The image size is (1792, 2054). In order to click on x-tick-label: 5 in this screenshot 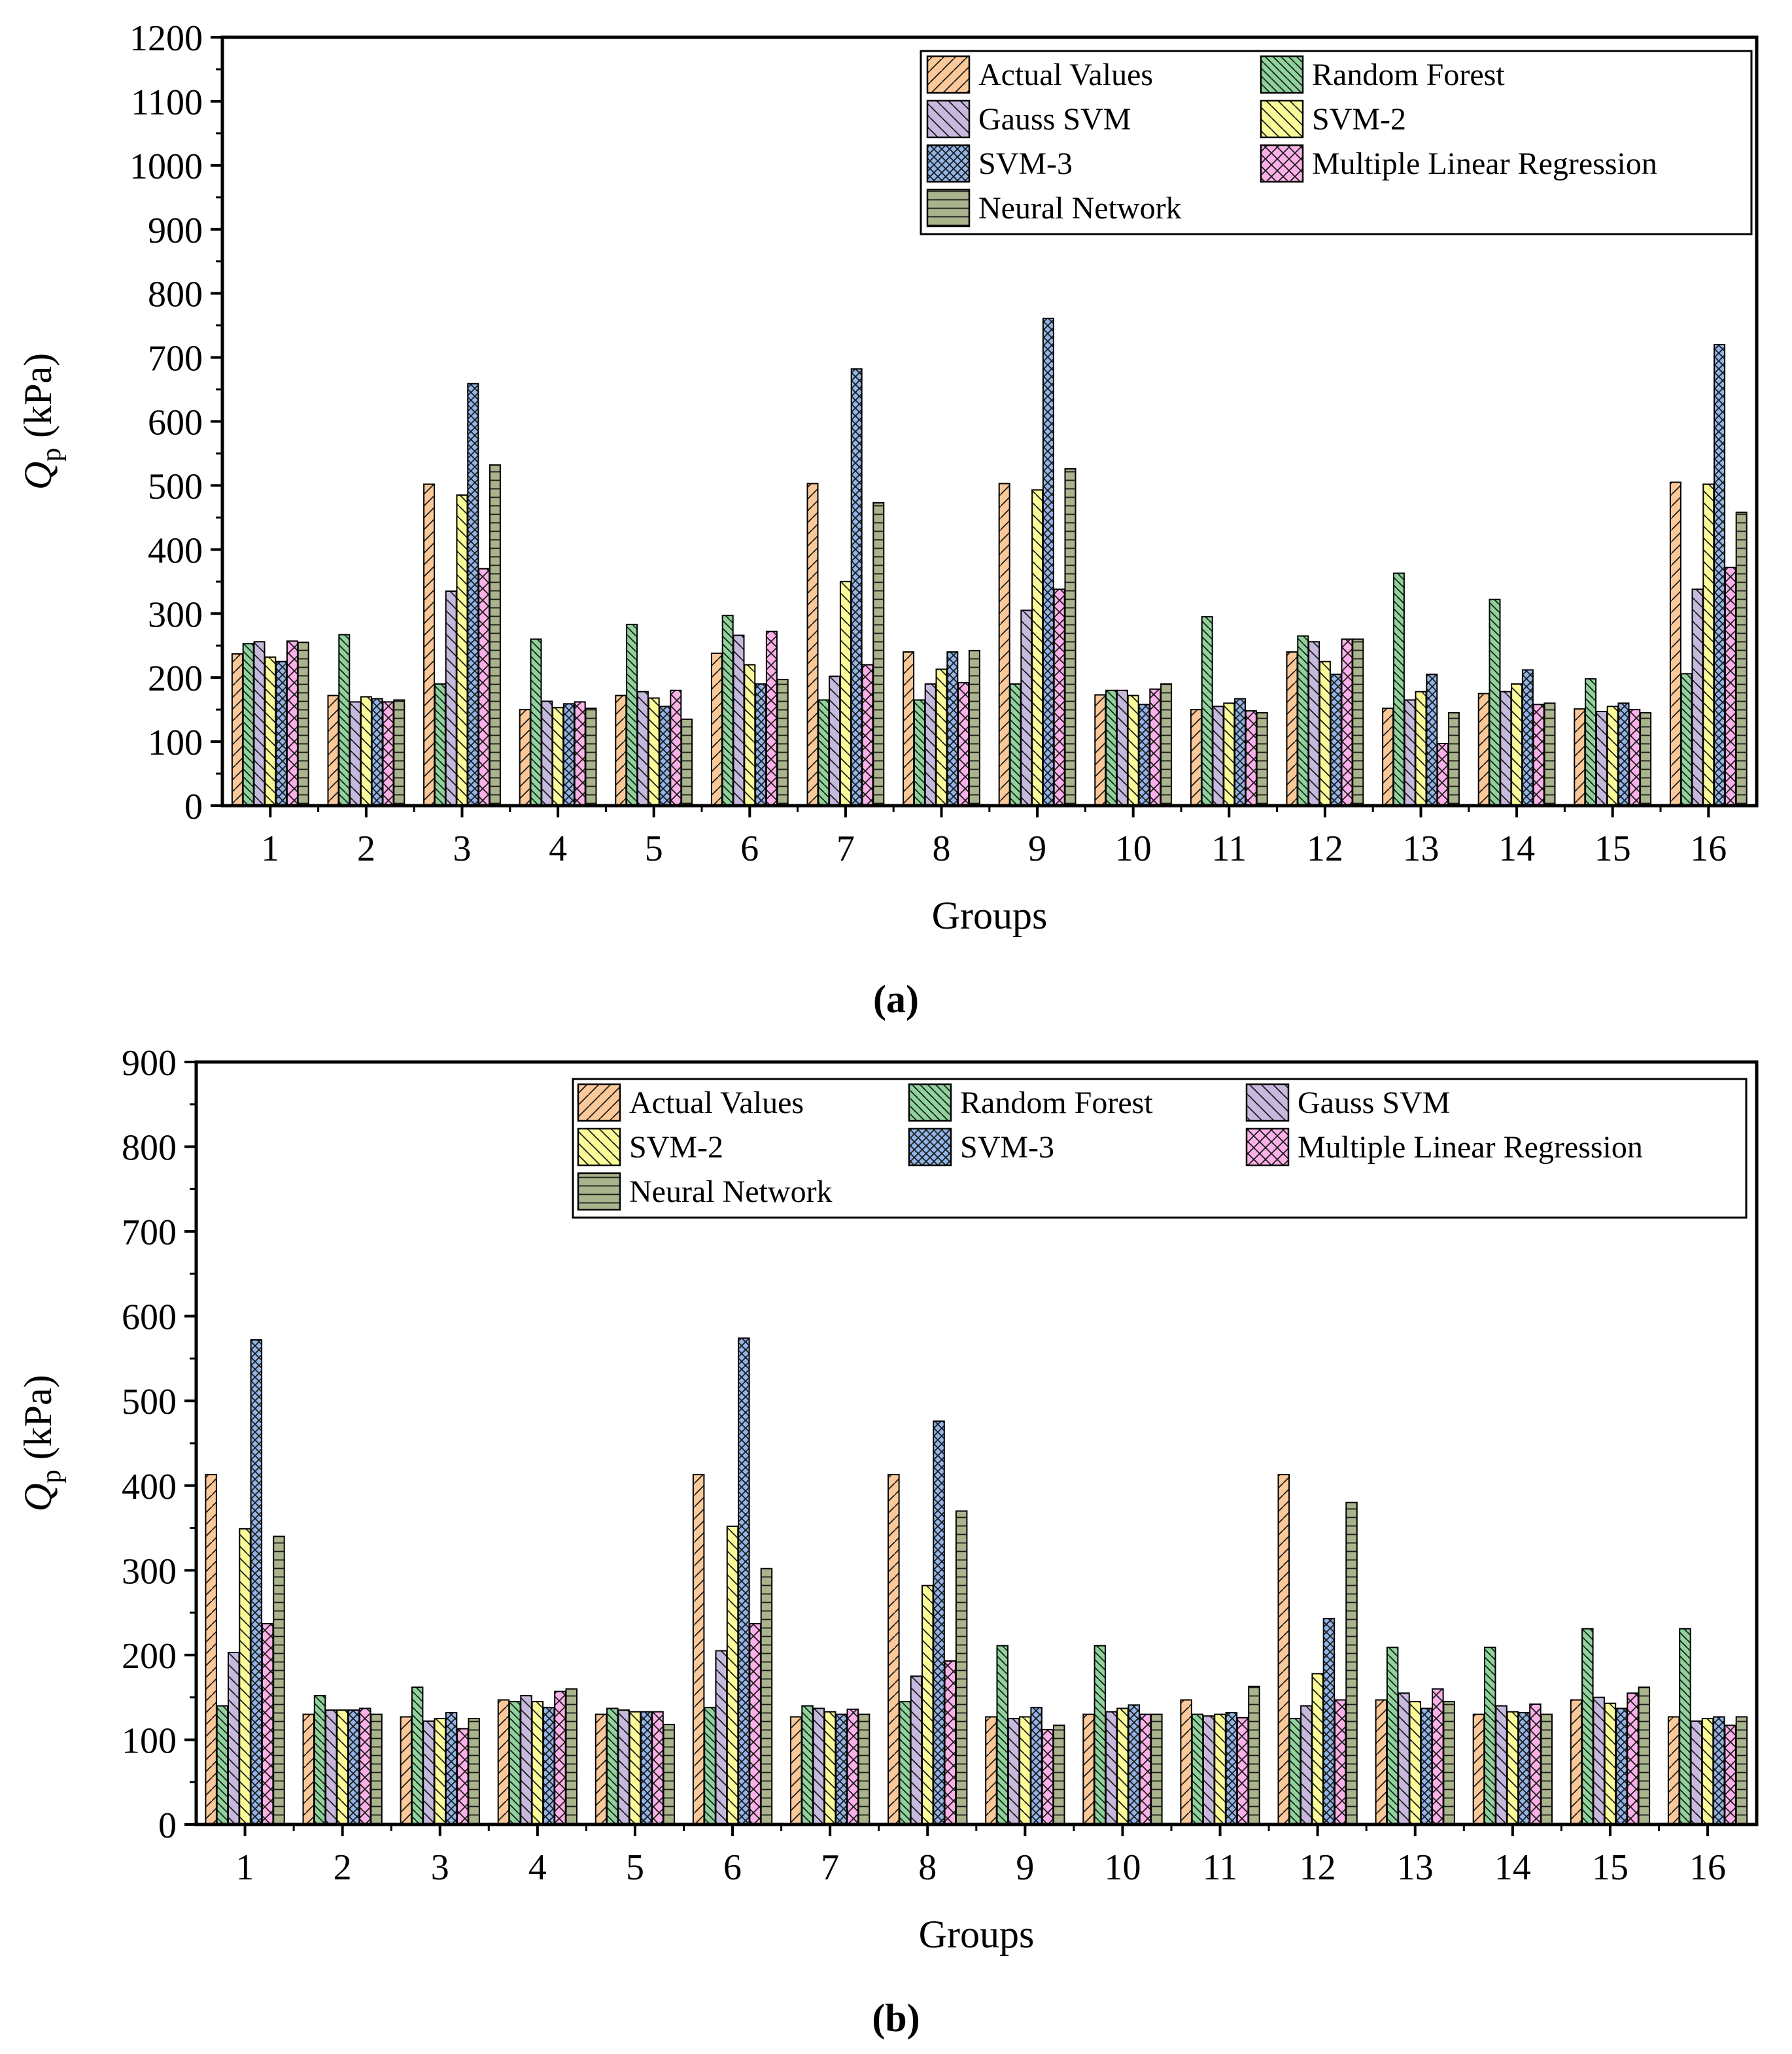, I will do `click(654, 849)`.